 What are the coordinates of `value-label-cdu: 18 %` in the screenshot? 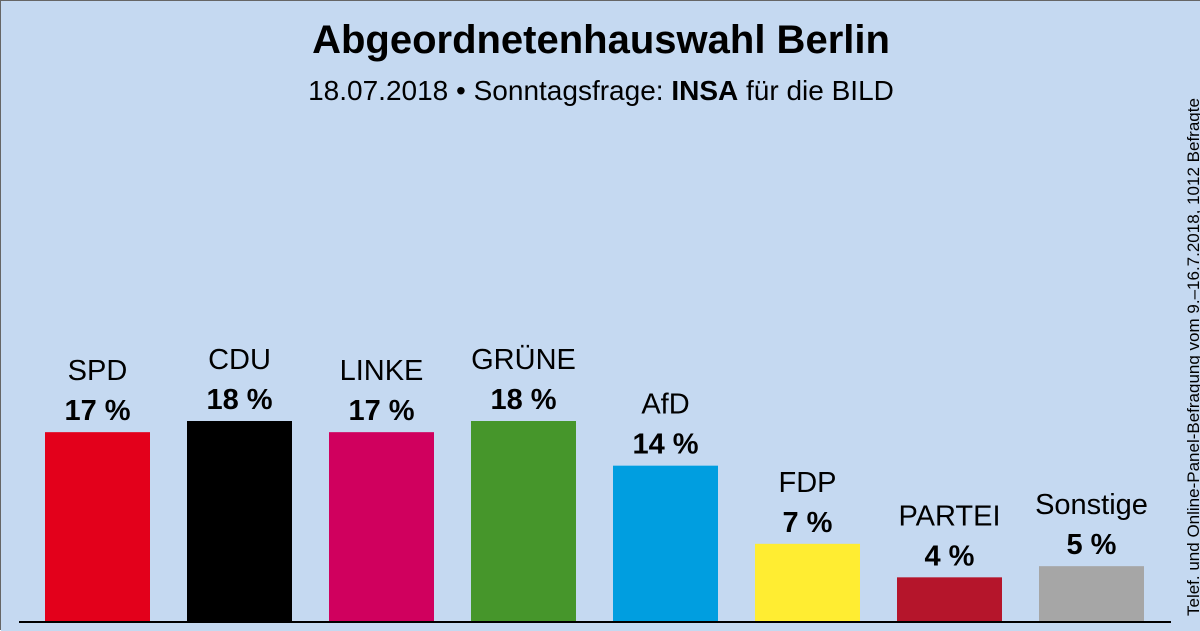 It's located at (239, 400).